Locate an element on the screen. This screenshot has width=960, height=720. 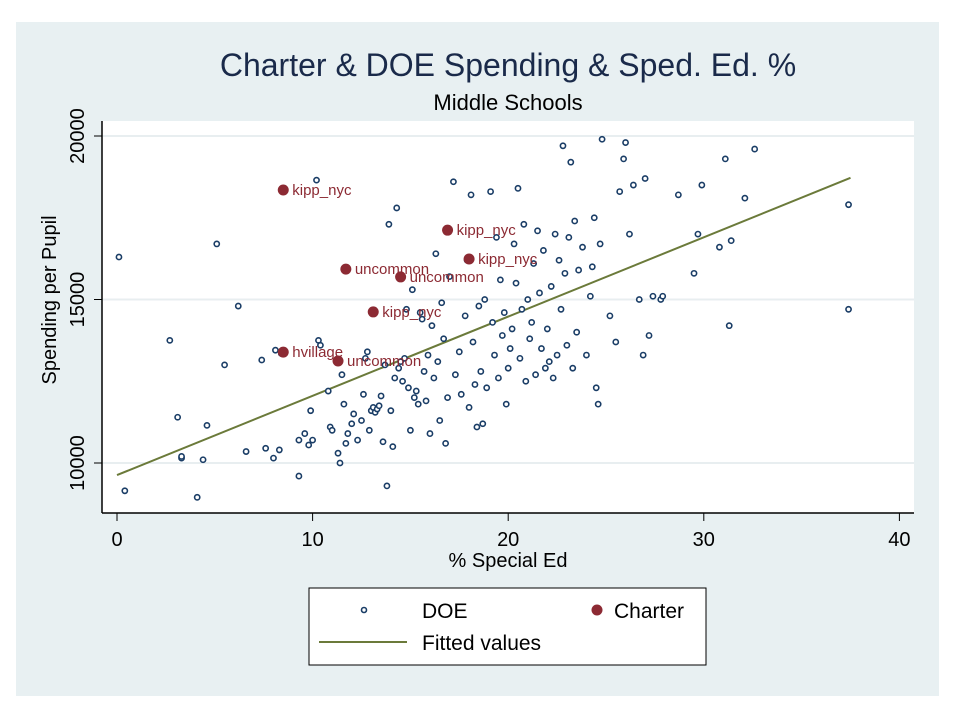
legend-doe-marker is located at coordinates (364, 610).